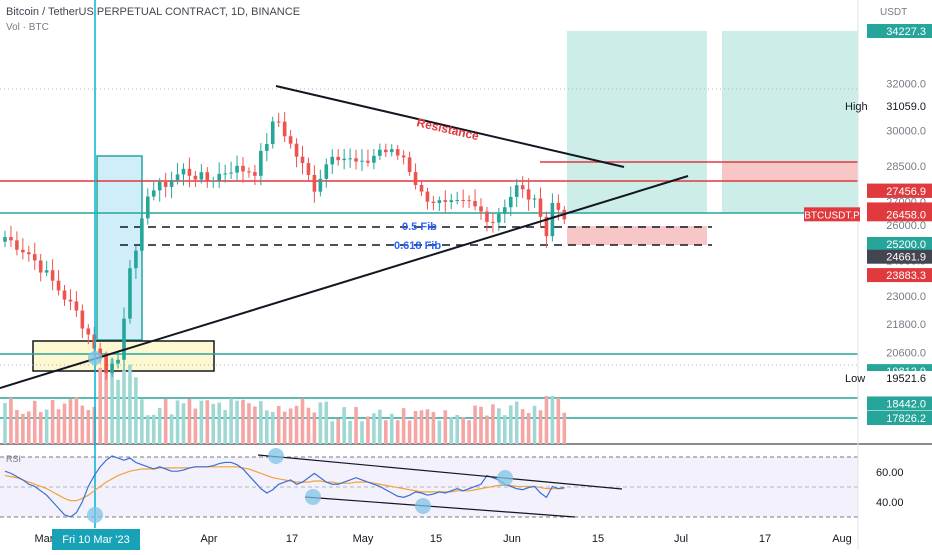 The width and height of the screenshot is (932, 555). Describe the element at coordinates (208, 539) in the screenshot. I see `time-tick-label: Apr` at that location.